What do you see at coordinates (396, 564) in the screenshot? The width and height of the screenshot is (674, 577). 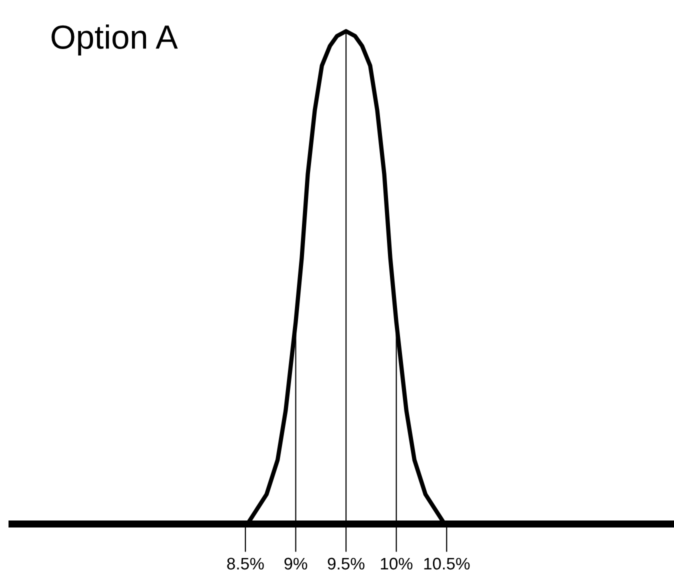 I see `x-tick-label: 10%` at bounding box center [396, 564].